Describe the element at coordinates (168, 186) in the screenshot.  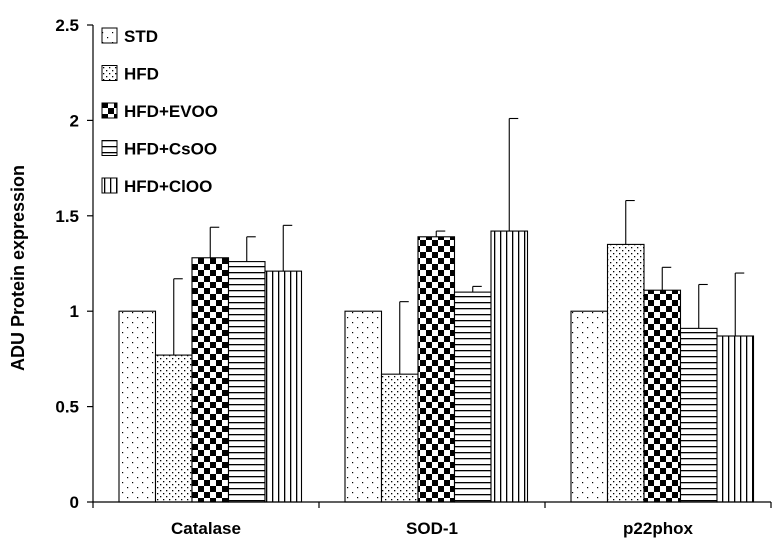
I see `legend-label: HFD+ClOO` at that location.